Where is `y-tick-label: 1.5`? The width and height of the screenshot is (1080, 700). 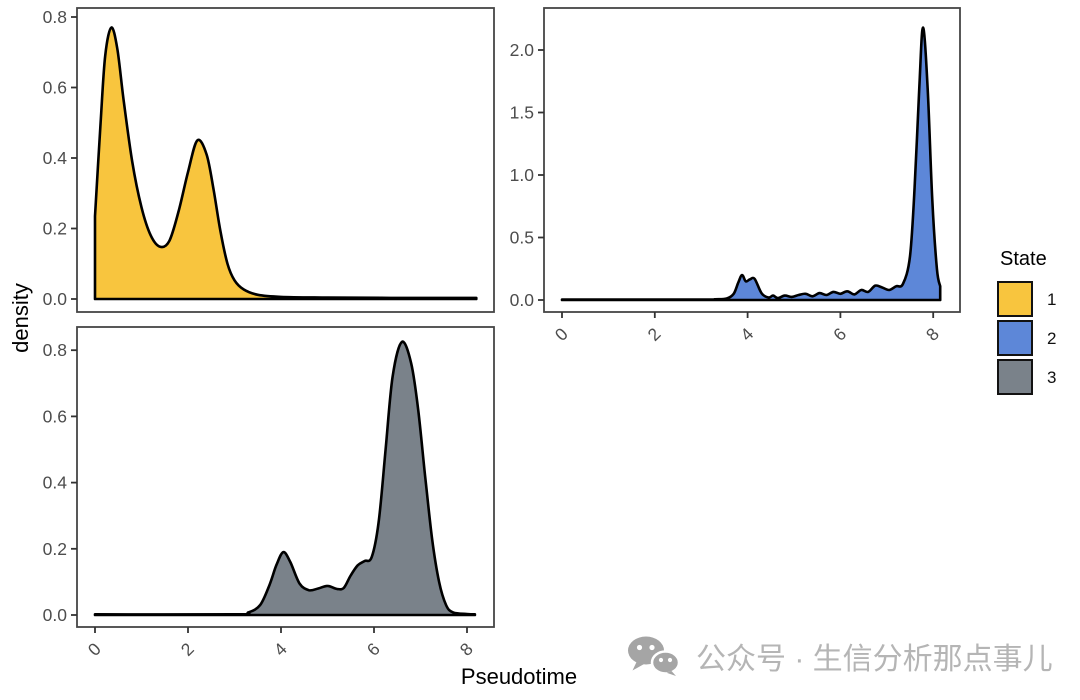 y-tick-label: 1.5 is located at coordinates (522, 113).